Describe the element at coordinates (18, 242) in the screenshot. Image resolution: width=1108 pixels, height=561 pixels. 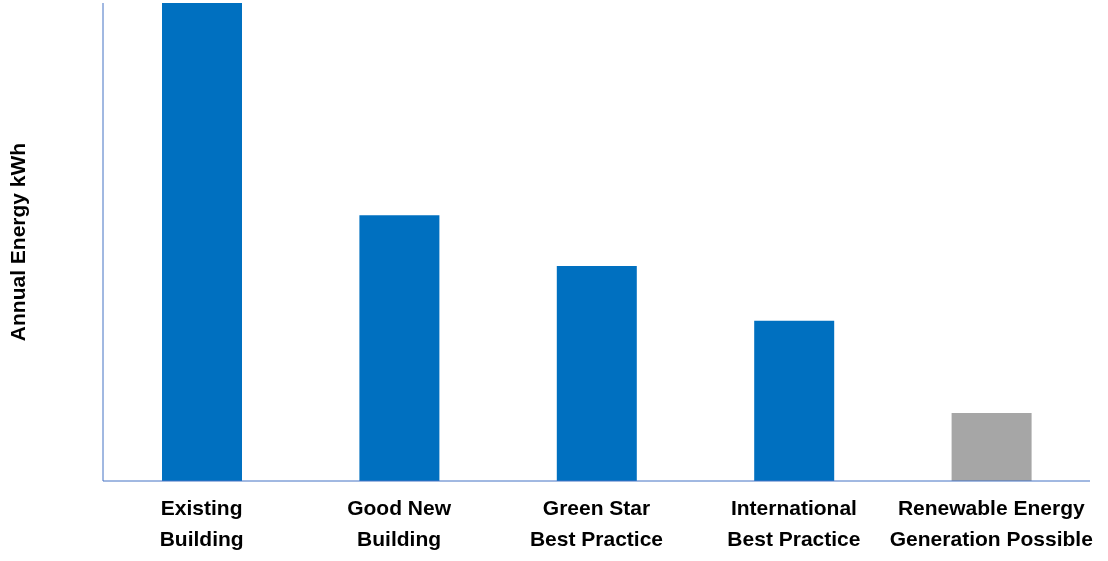
I see `y-axis-title: Annual Energy kWh` at that location.